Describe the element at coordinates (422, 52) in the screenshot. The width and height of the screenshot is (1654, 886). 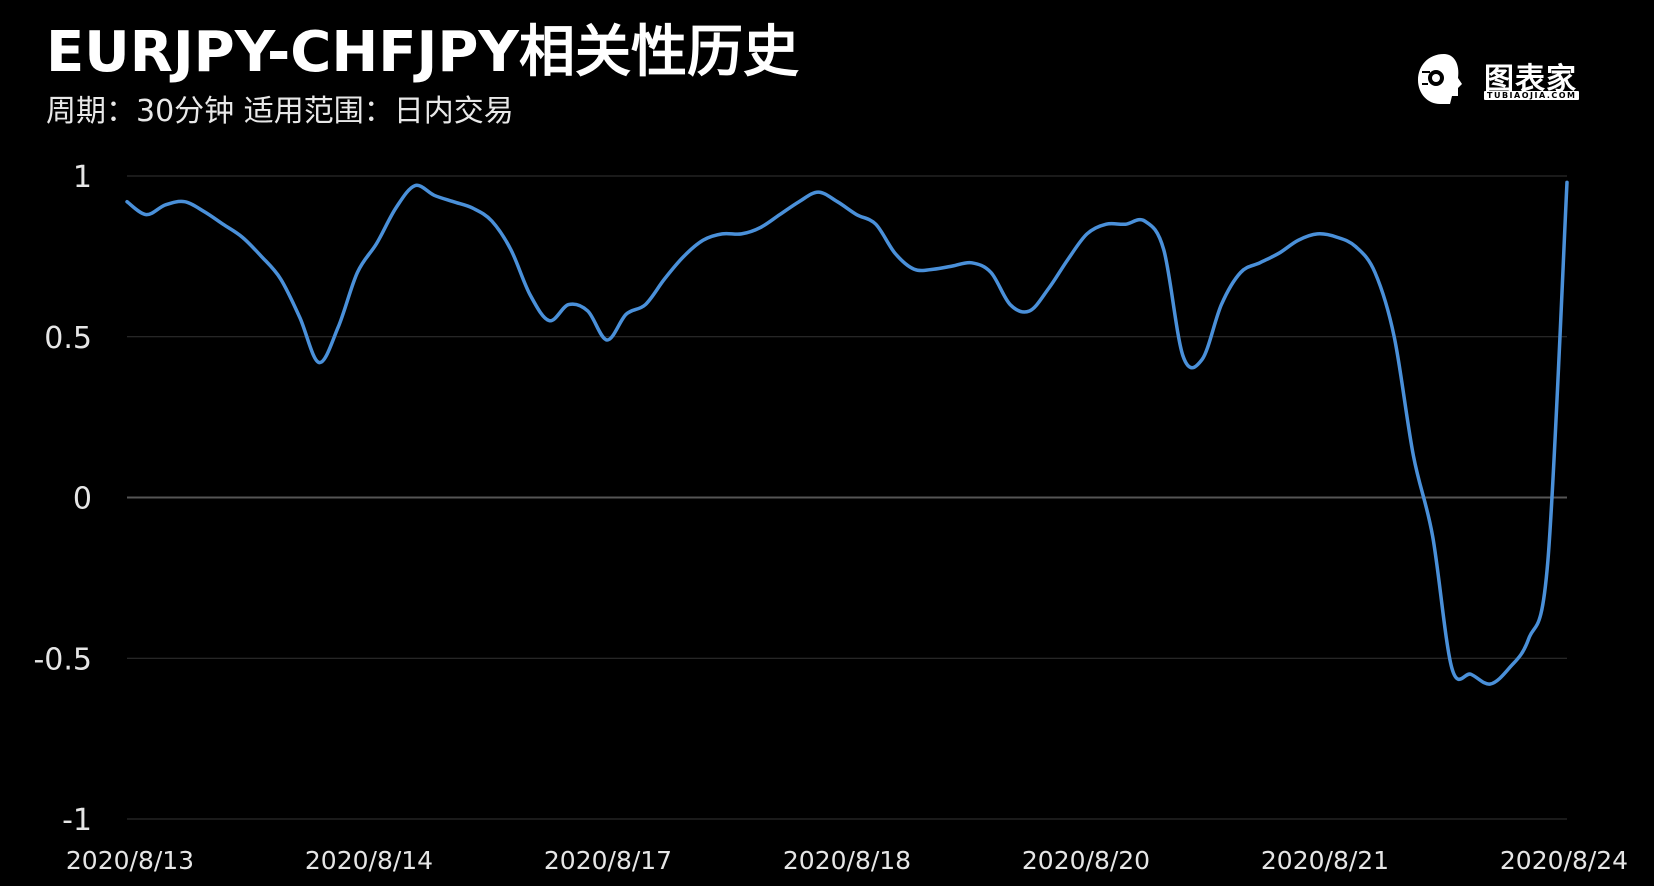
I see `chart-title: EURJPY-CHFJPY相关性历史` at that location.